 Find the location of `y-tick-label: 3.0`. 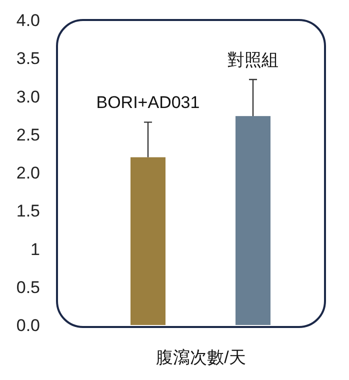

y-tick-label: 3.0 is located at coordinates (28, 96).